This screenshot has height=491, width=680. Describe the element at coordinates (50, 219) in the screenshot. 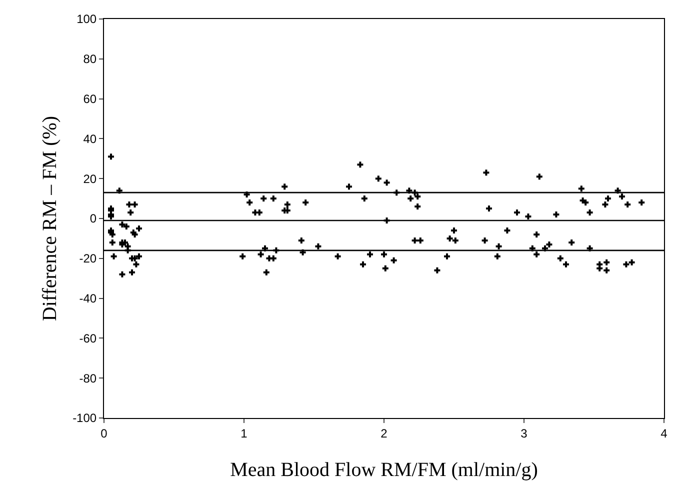

I see `y-axis-title: Difference RM – FM (%)` at that location.